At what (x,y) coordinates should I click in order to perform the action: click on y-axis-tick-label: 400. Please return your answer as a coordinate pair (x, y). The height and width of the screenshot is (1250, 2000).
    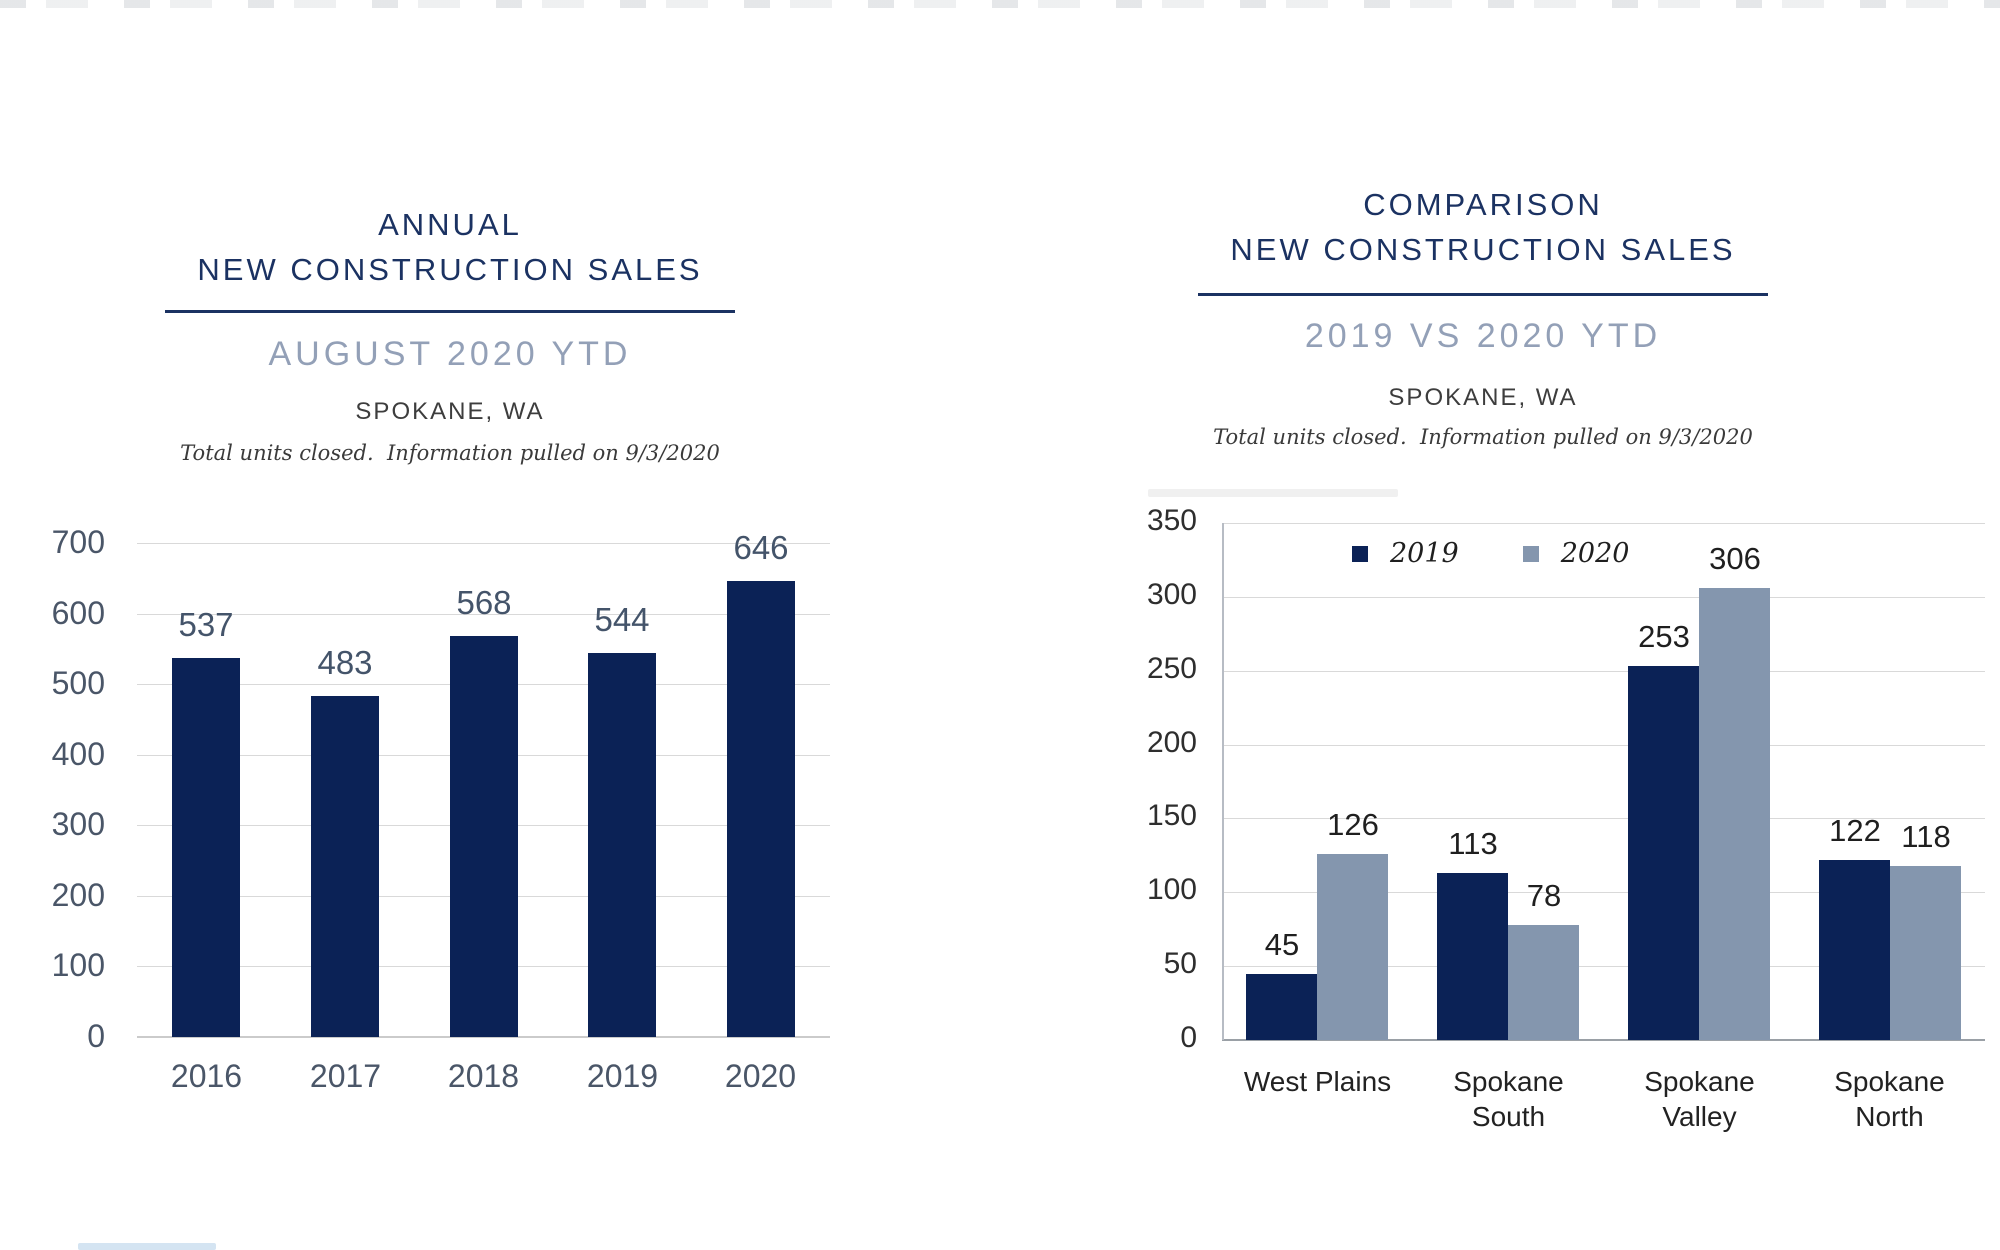
    Looking at the image, I should click on (78, 754).